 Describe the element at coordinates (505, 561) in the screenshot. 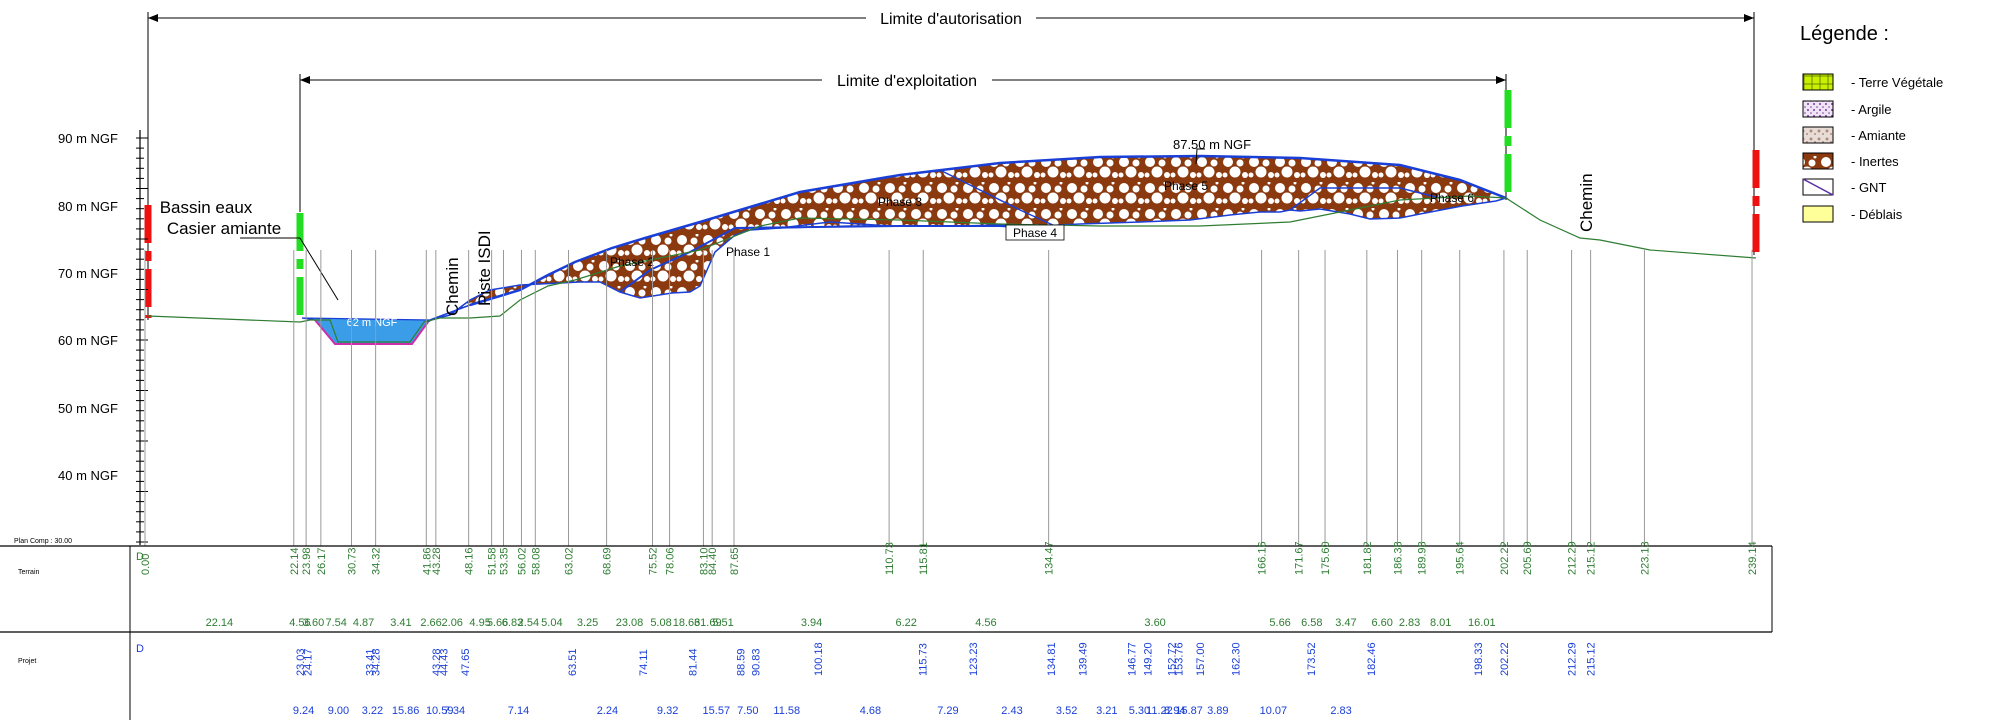

I see `terrain-station-label: 53.35` at that location.